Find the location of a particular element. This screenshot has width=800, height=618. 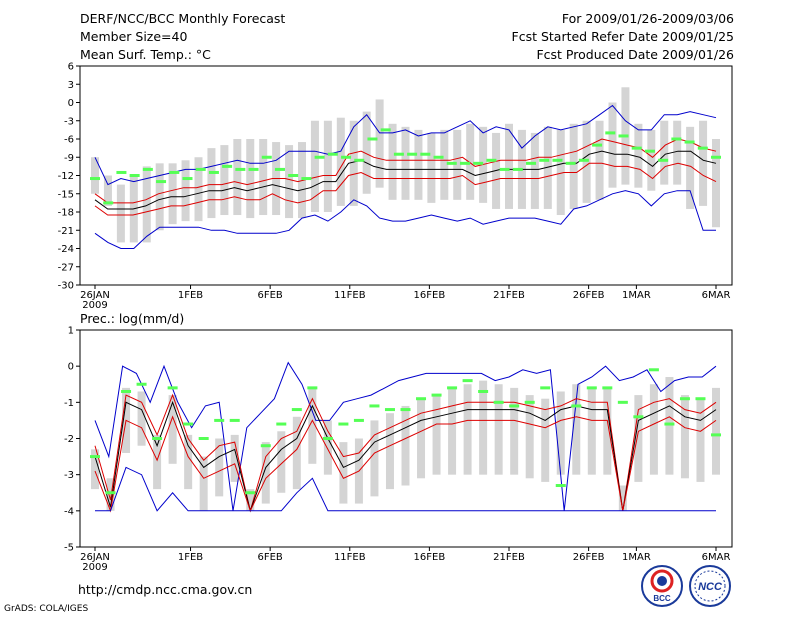

series-line-ensemble-mean is located at coordinates (405, 180).